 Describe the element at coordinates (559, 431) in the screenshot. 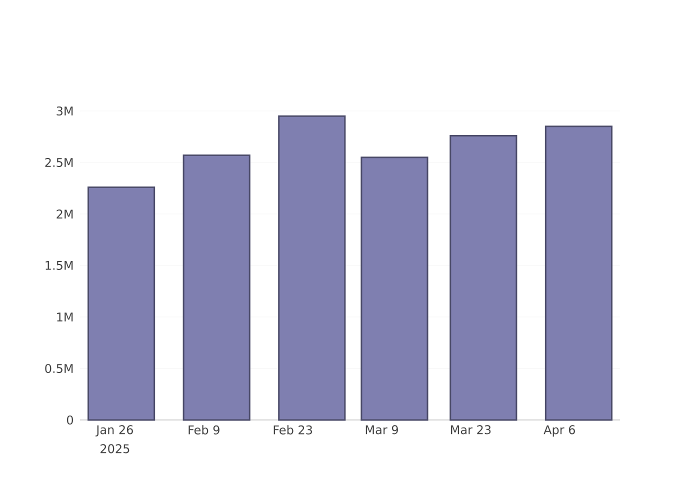

I see `x-tick-label: Apr 6` at that location.